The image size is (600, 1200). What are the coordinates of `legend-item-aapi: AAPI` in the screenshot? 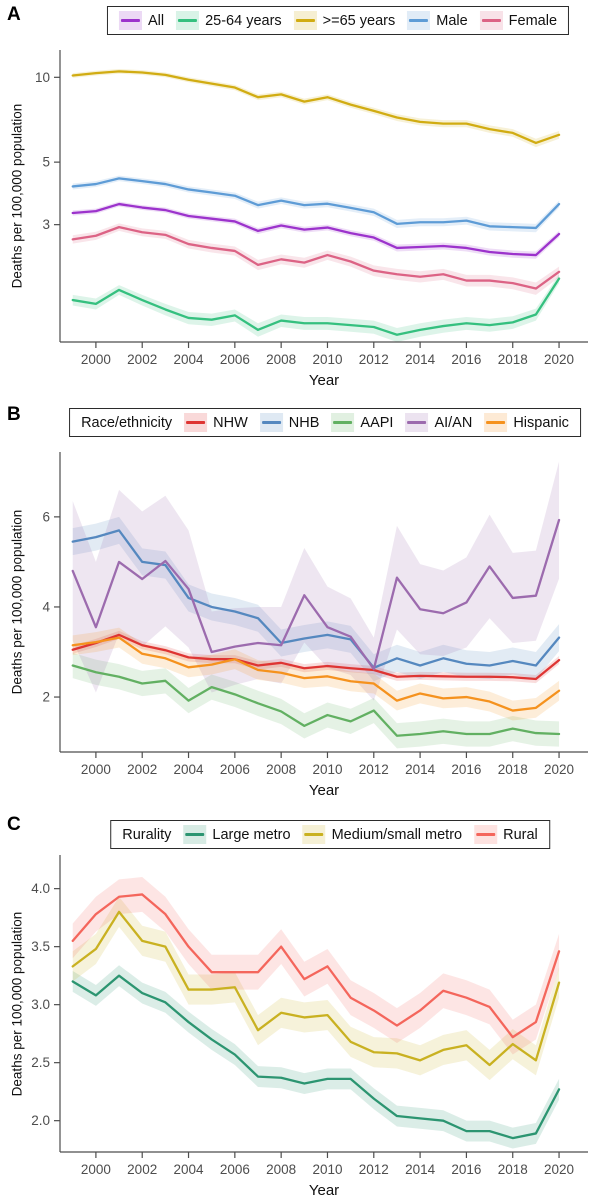 It's located at (362, 422).